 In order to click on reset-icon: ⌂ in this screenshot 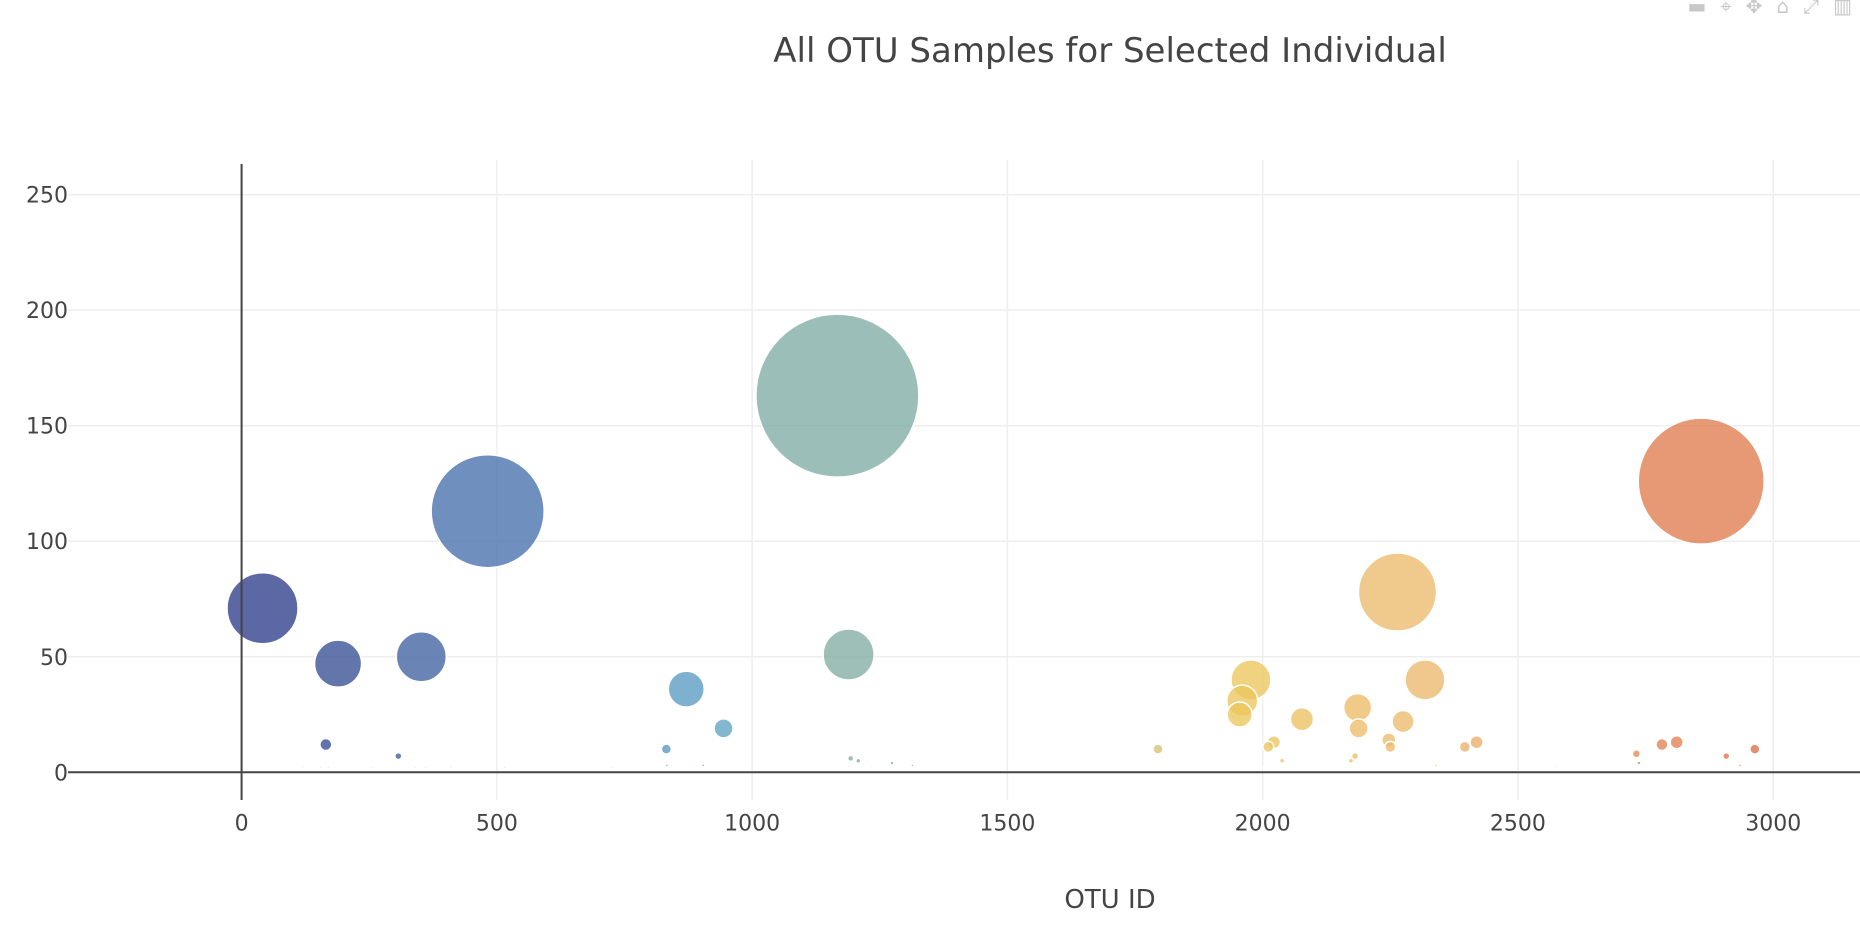, I will do `click(1783, 9)`.